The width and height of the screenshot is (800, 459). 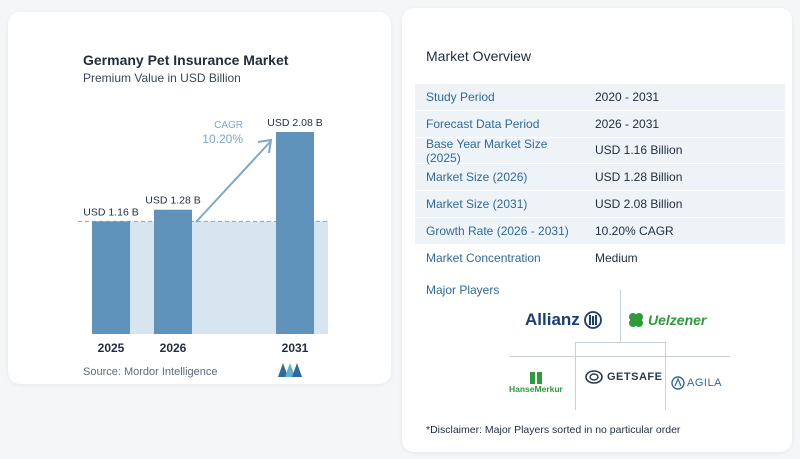 What do you see at coordinates (620, 350) in the screenshot?
I see `major-players-grid: Allianz Uelzener HanseMerkur GETSAFE` at bounding box center [620, 350].